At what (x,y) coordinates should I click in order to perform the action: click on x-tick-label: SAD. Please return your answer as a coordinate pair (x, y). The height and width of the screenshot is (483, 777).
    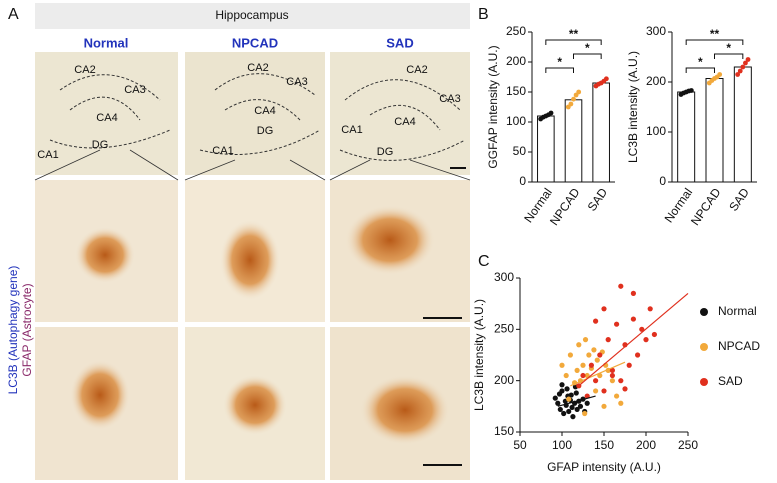
    Looking at the image, I should click on (739, 199).